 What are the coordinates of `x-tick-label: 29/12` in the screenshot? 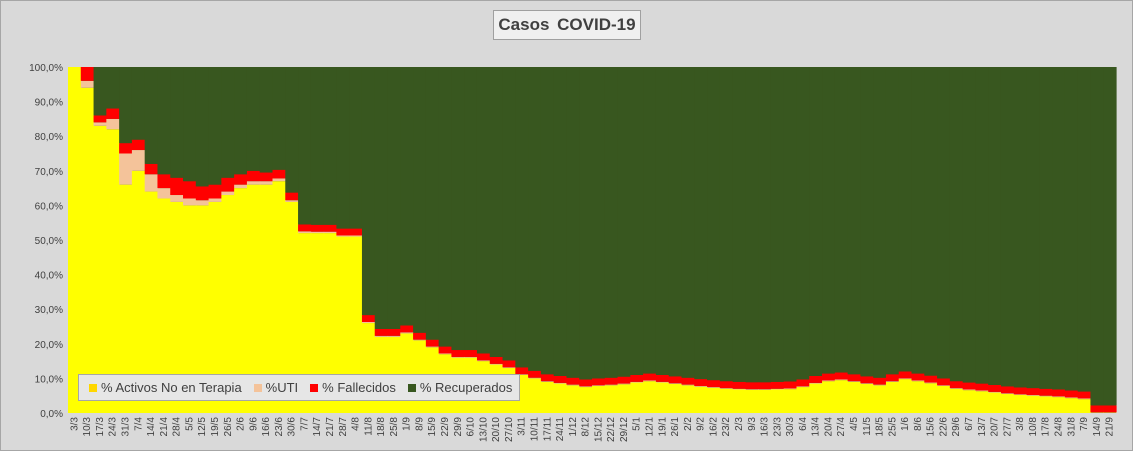 It's located at (624, 429).